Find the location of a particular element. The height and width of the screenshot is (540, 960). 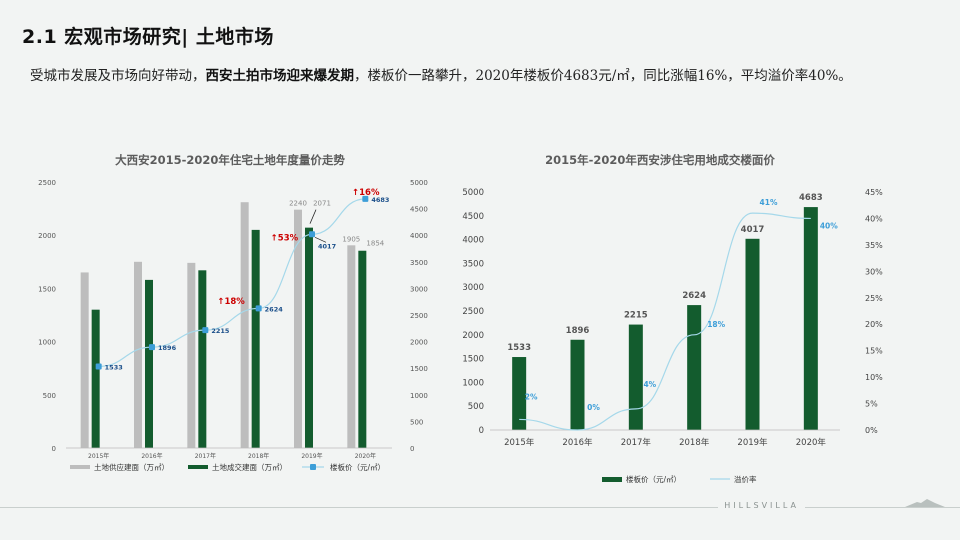

chart2-bar-label: 4683 is located at coordinates (811, 198).